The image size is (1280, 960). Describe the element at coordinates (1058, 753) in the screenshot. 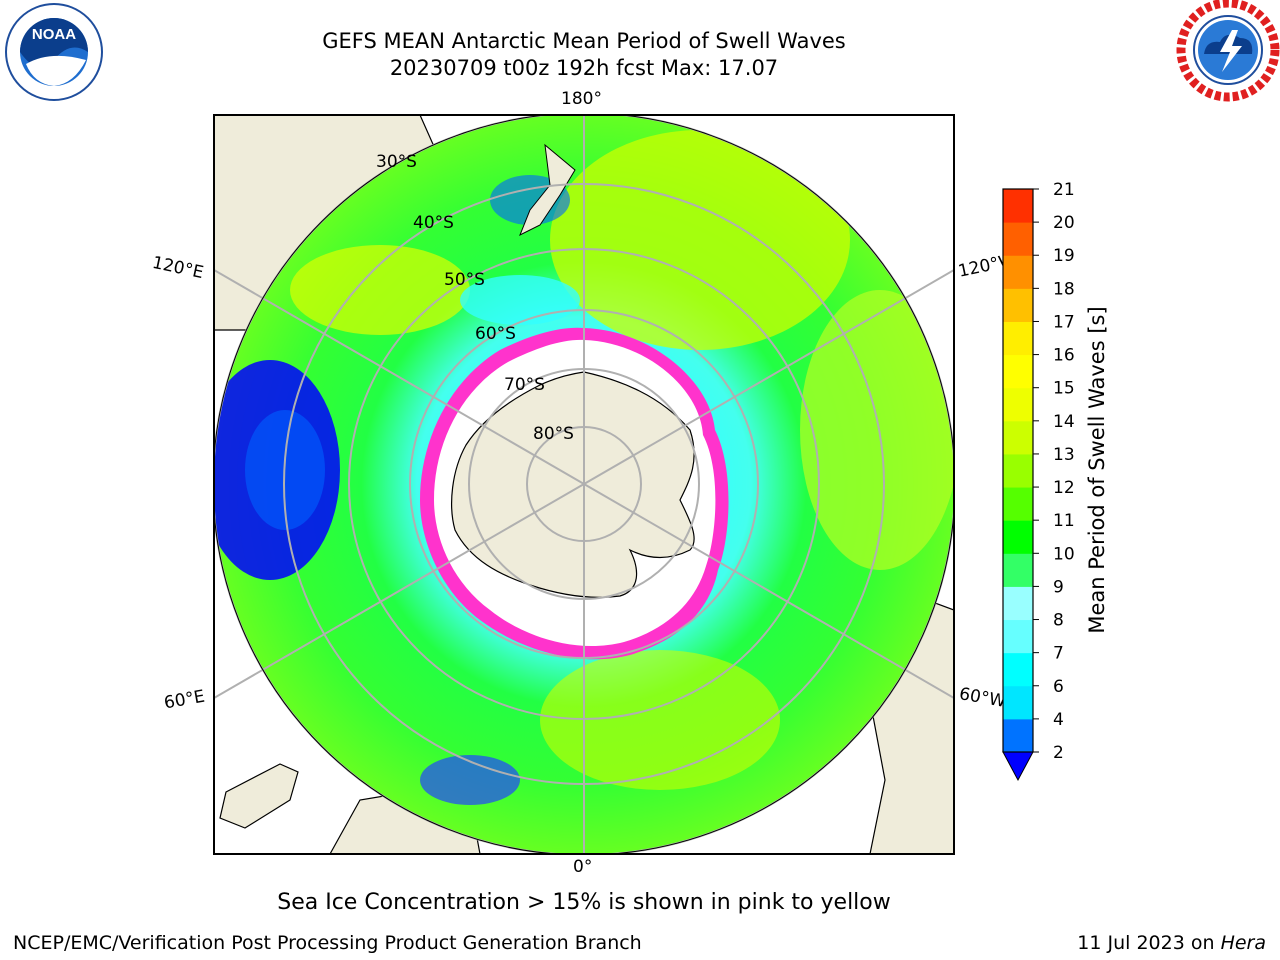

I see `colorbar-tick-label: 2` at that location.